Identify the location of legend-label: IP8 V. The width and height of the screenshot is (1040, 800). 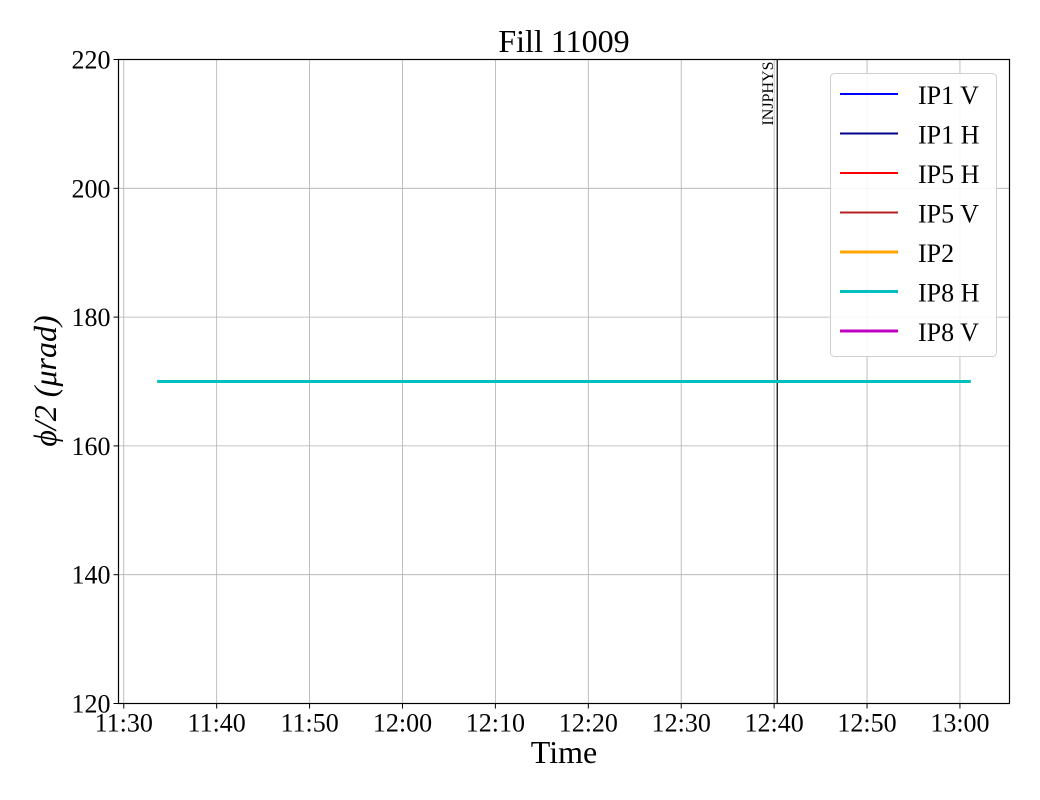
(948, 332).